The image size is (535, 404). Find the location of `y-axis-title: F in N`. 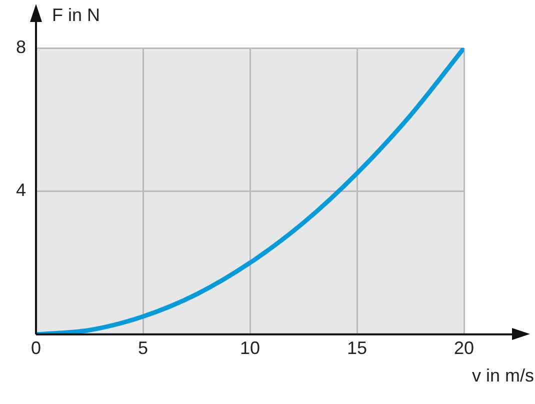

y-axis-title: F in N is located at coordinates (76, 14).